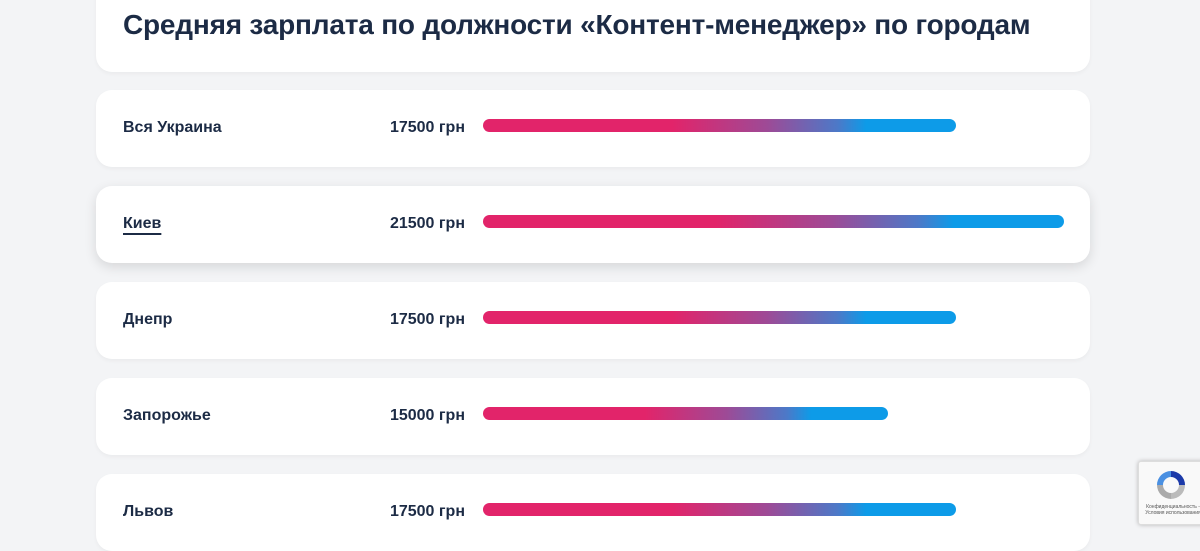 This screenshot has height=551, width=1200. Describe the element at coordinates (148, 319) in the screenshot. I see `city-label: Днепр` at that location.